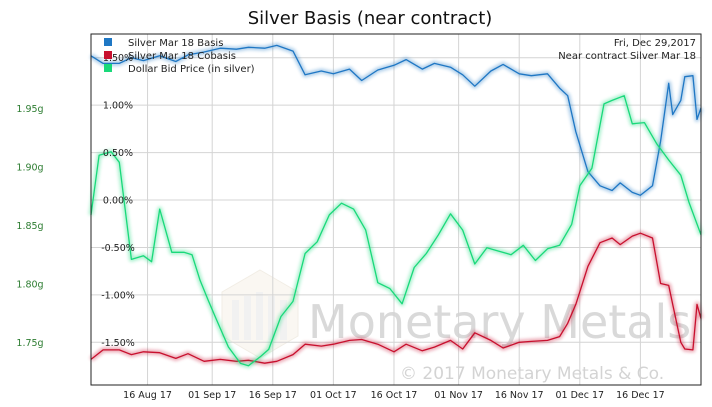 This screenshot has width=712, height=407. I want to click on y-axis-right: 1.50% 1.00% 0.50% 0.00% -0.50% -1.00% -1.50%, so click(118, 201).